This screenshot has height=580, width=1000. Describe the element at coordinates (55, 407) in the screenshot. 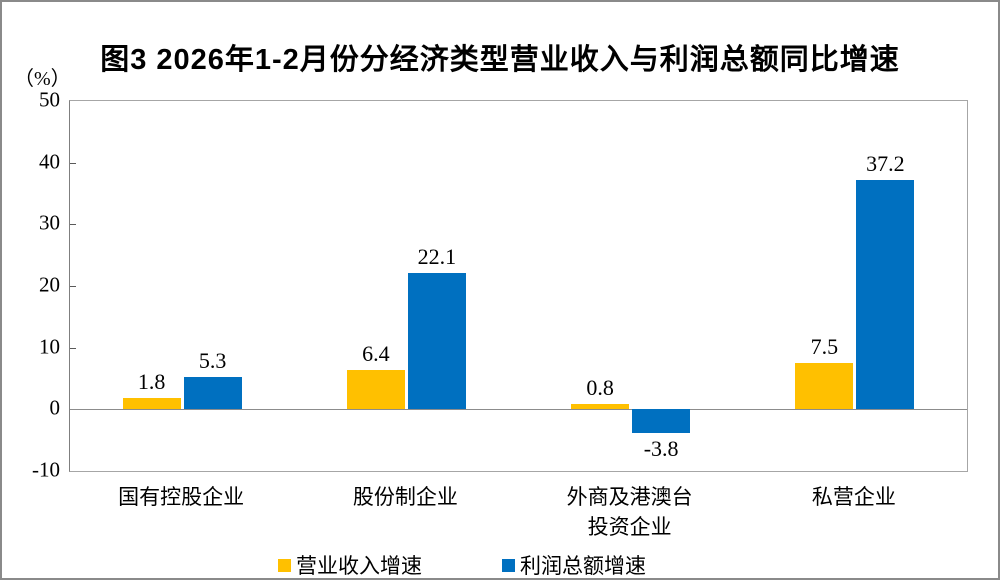

I see `y-axis-tick-label: 0` at that location.